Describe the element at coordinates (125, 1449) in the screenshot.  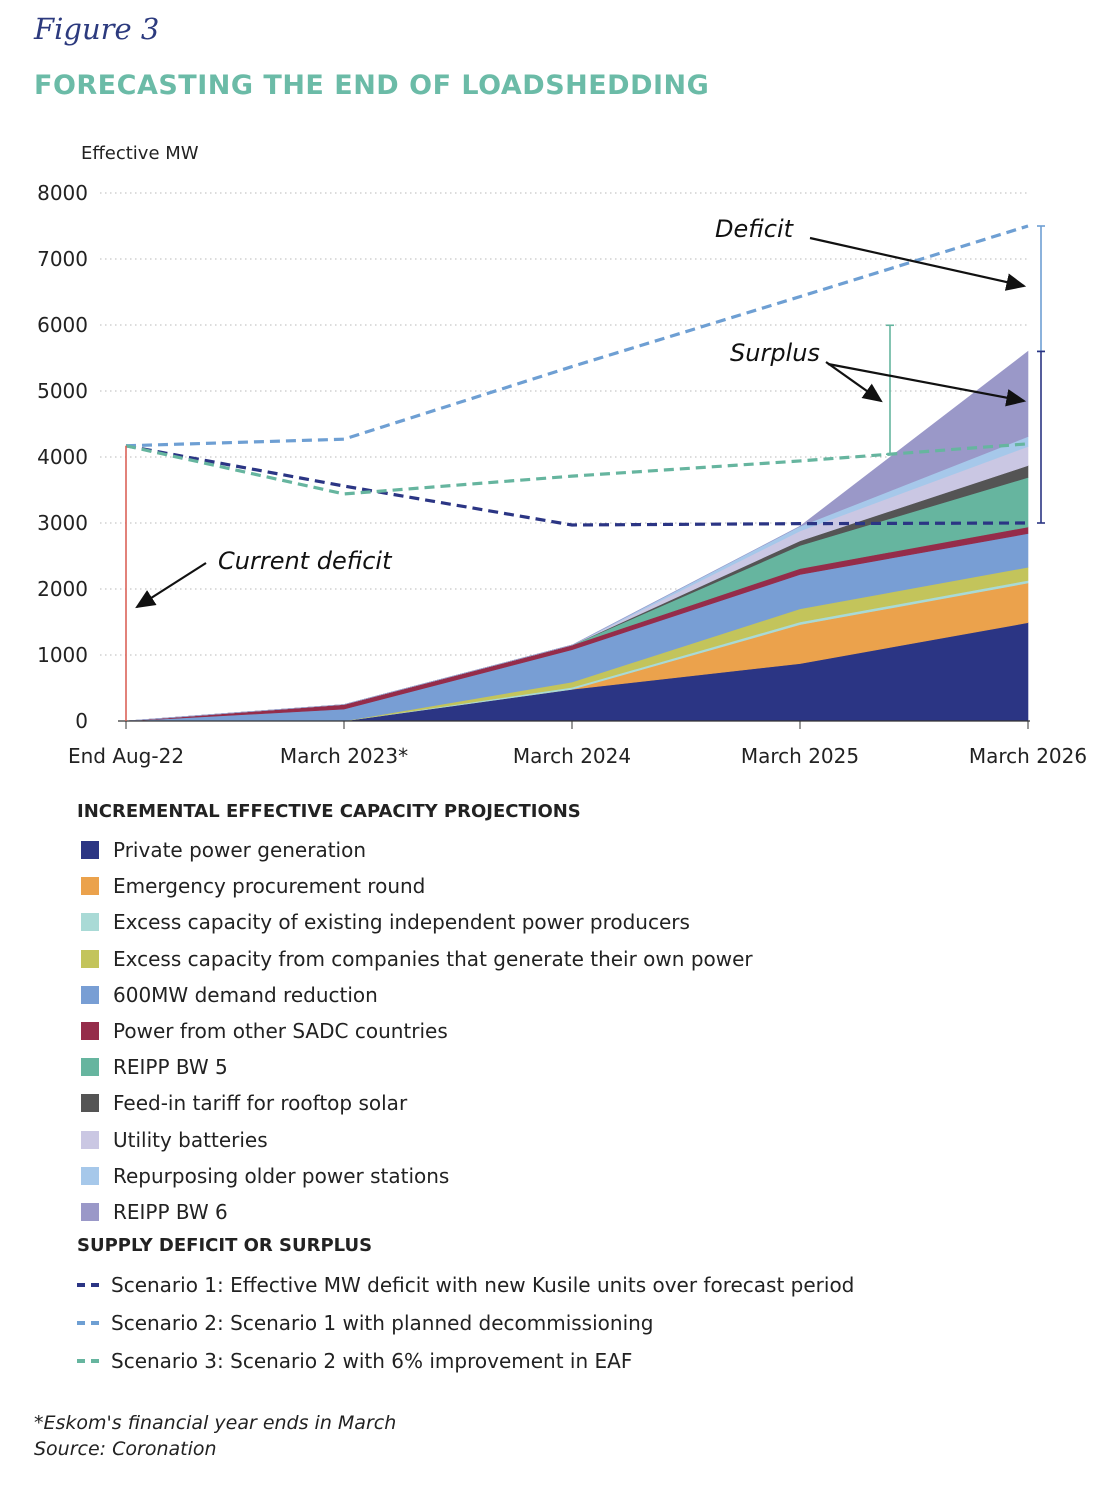
I see `source-note: Source: Coronation` at that location.